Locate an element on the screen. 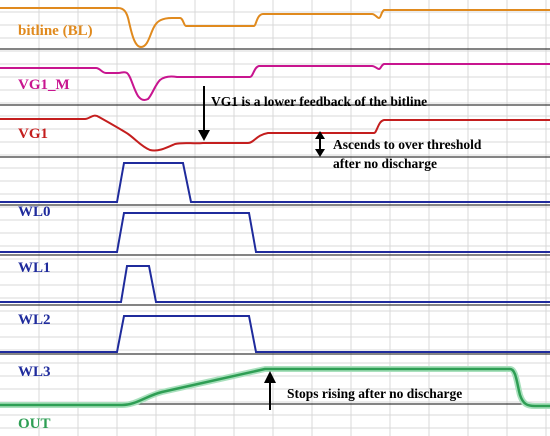  out-waveform is located at coordinates (275, 387).